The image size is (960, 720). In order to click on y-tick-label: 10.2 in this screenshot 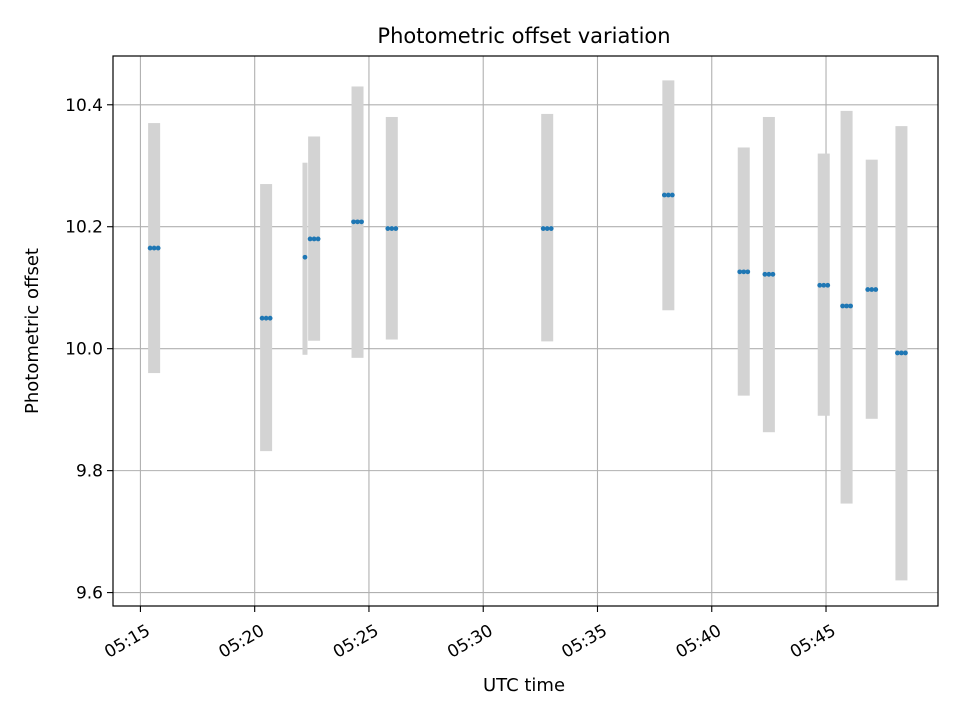, I will do `click(84, 228)`.